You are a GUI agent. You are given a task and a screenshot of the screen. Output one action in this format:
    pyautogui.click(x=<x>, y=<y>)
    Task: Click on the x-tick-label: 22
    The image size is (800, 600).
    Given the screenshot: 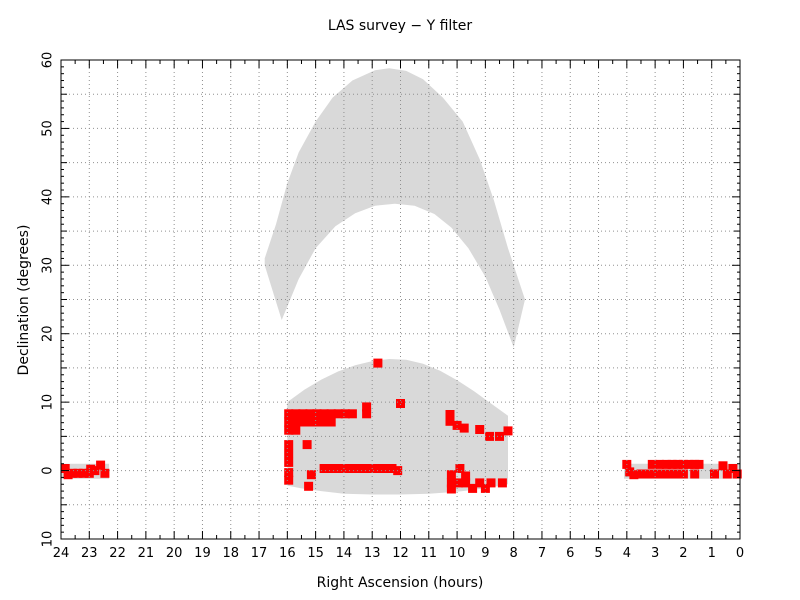 What is the action you would take?
    pyautogui.click(x=117, y=553)
    